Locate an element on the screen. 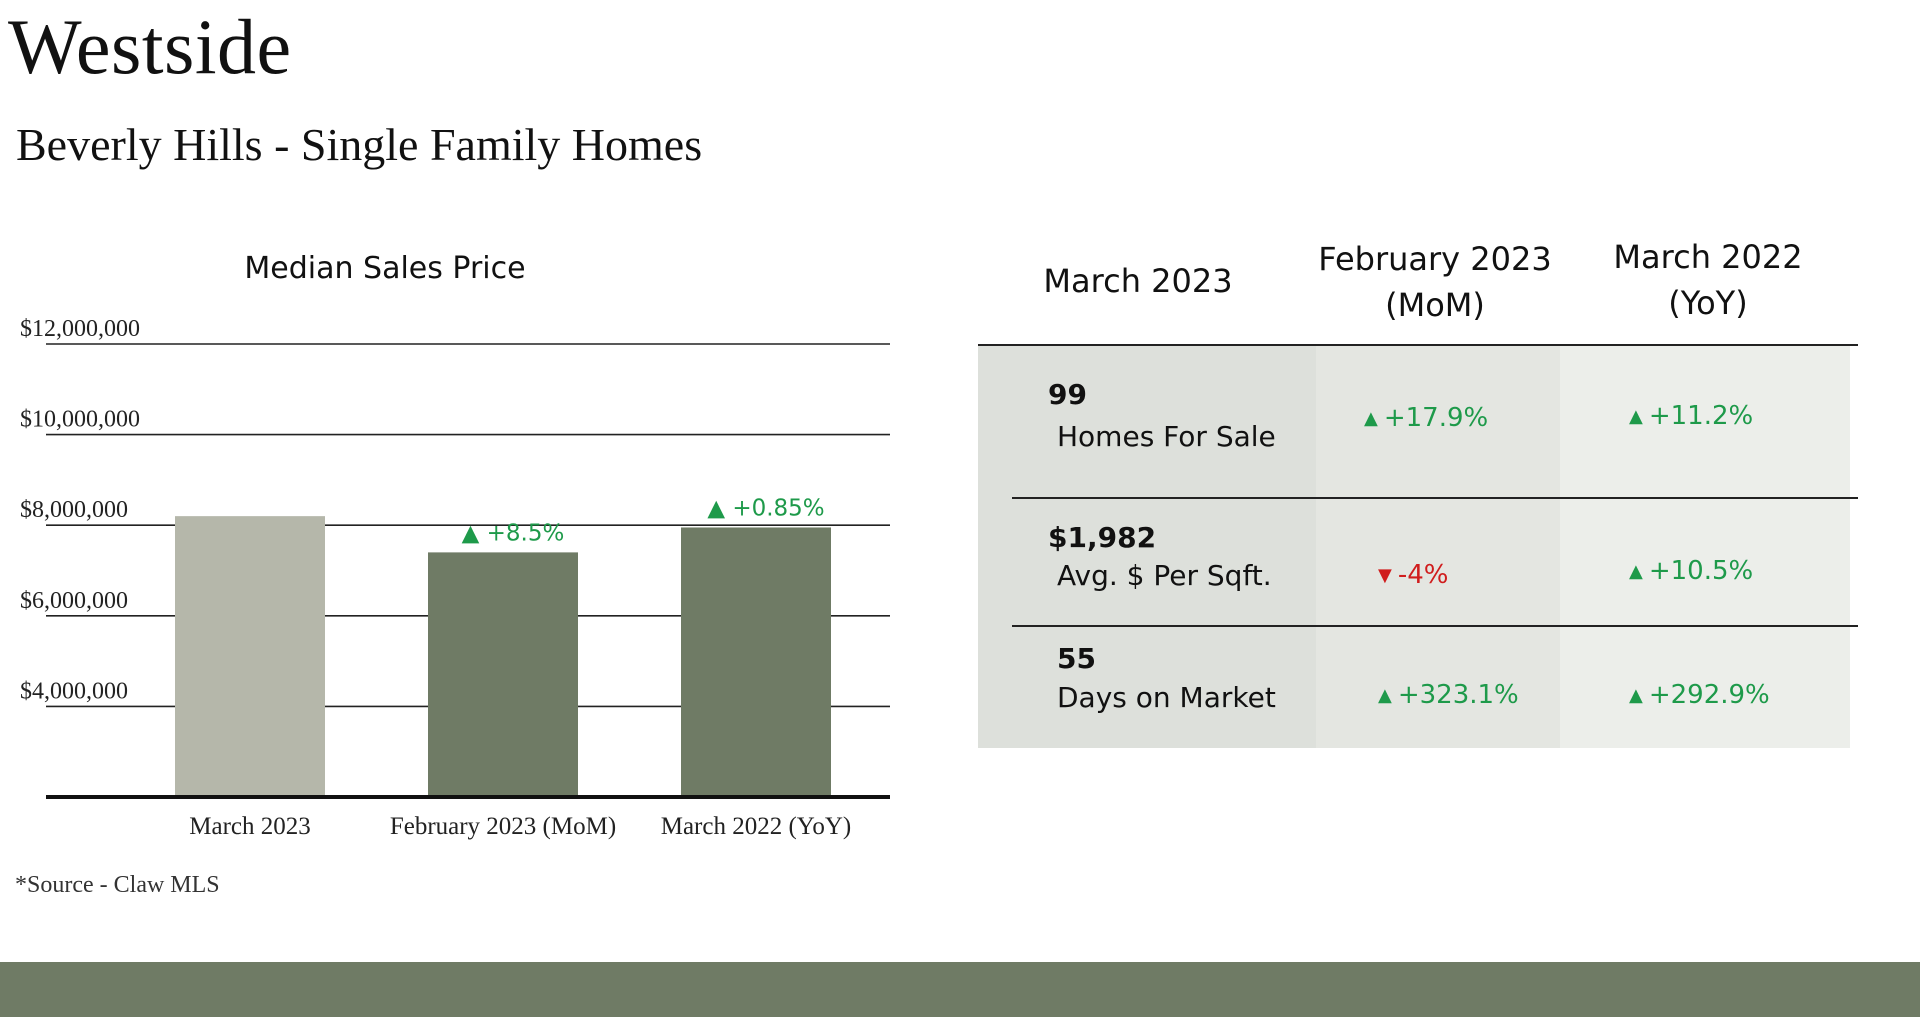 The height and width of the screenshot is (1017, 1920). row-dom-mom-change: ▲ +323.1% is located at coordinates (1448, 695).